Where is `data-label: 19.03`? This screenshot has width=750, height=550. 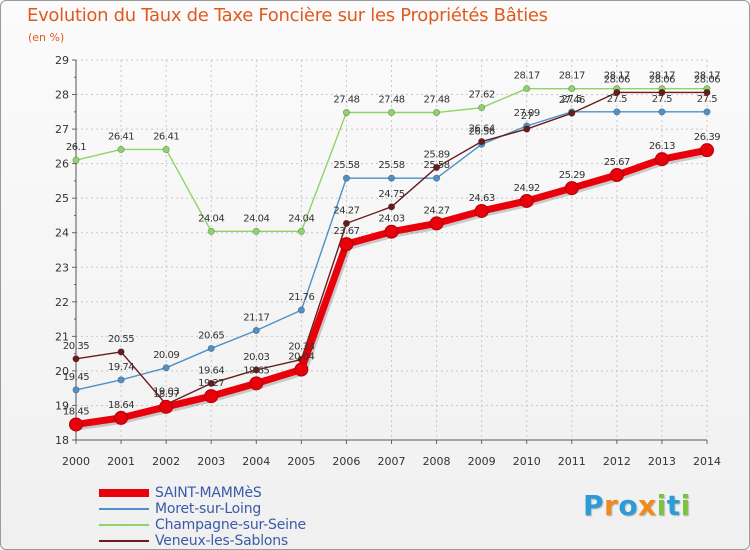
data-label: 19.03 is located at coordinates (166, 391).